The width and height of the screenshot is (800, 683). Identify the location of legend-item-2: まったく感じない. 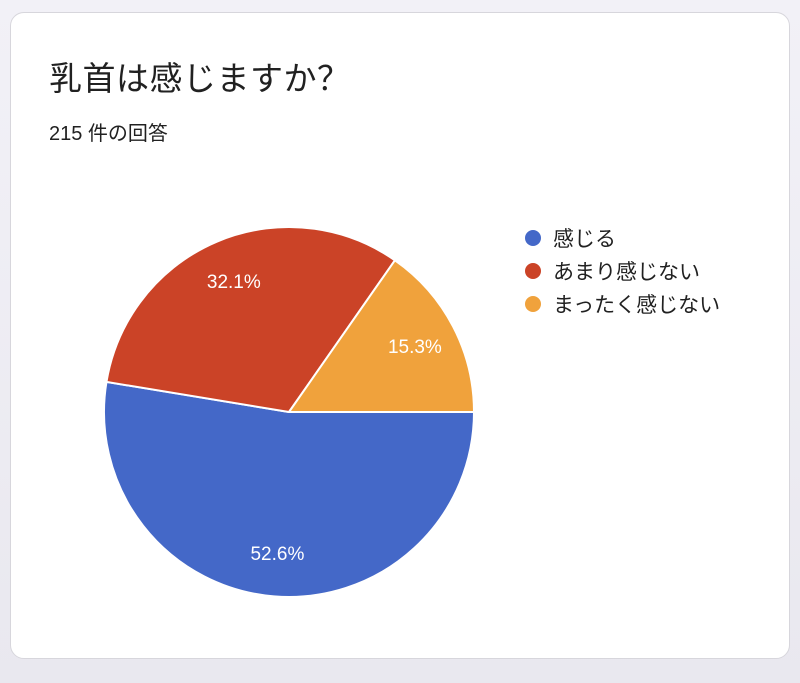
(622, 303).